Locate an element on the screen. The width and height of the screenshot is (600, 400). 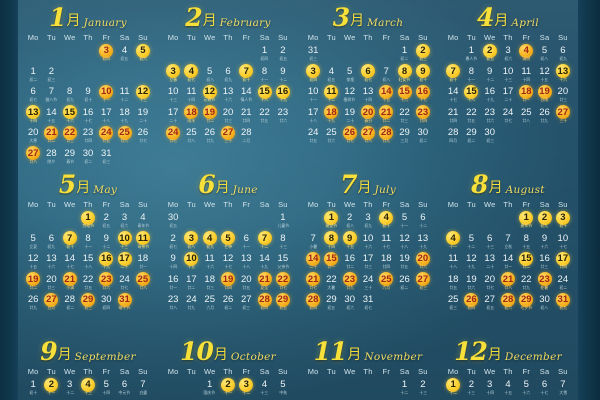
day-cell: 31 端午节 is located at coordinates (124, 303).